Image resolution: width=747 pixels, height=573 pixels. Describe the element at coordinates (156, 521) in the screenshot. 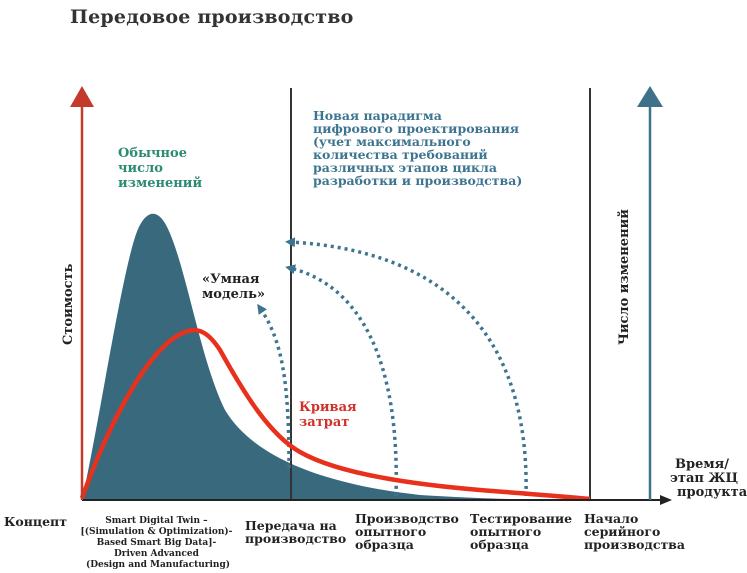

I see `stage-smart-twin-line: Smart Digital Twin –` at that location.